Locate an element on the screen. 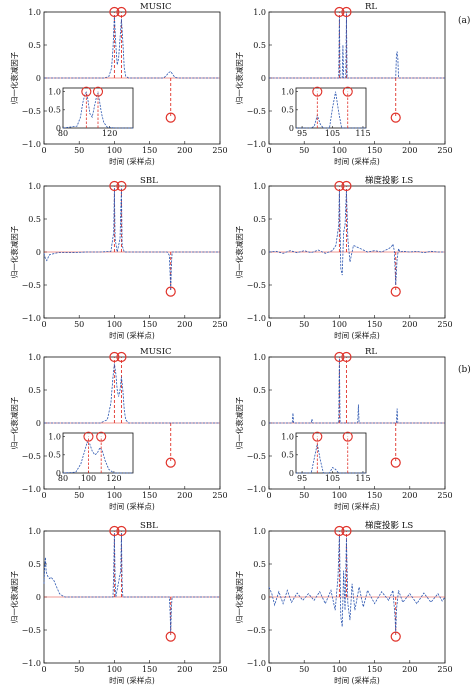 This screenshot has width=474, height=686. inset-xtick-label: 95 is located at coordinates (302, 478).